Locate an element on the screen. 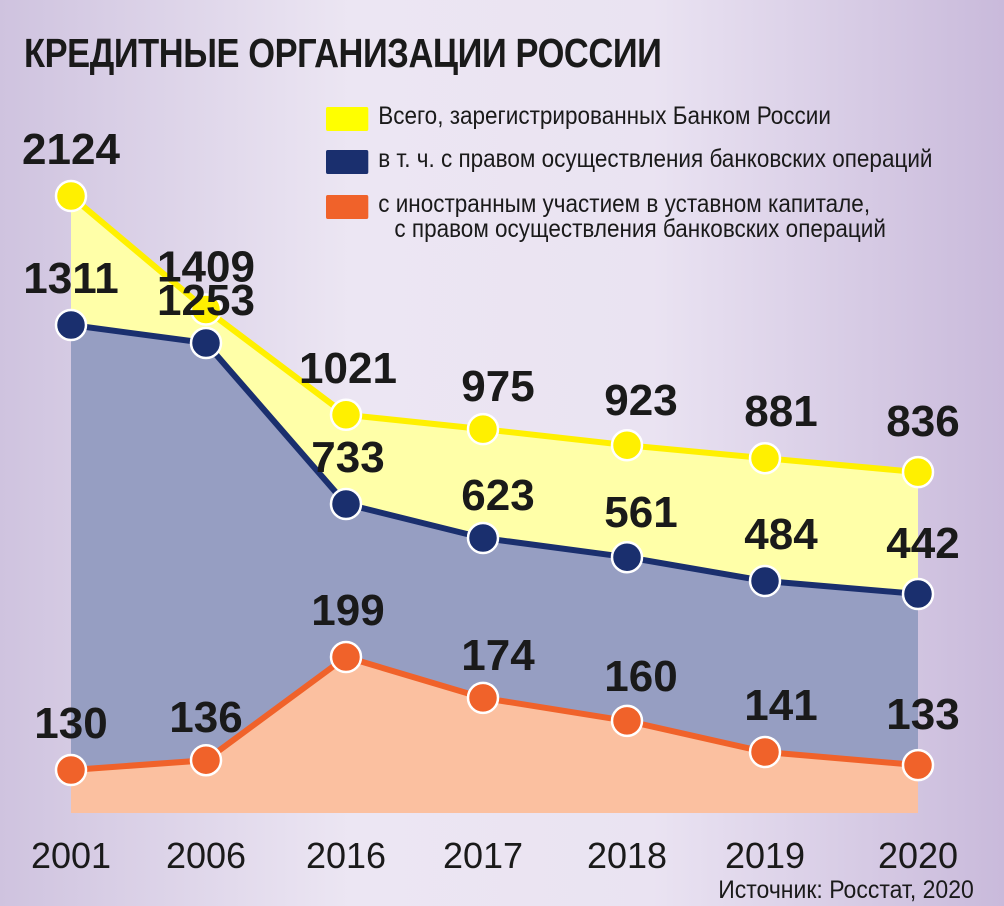  point-licensed-2001 is located at coordinates (71, 325).